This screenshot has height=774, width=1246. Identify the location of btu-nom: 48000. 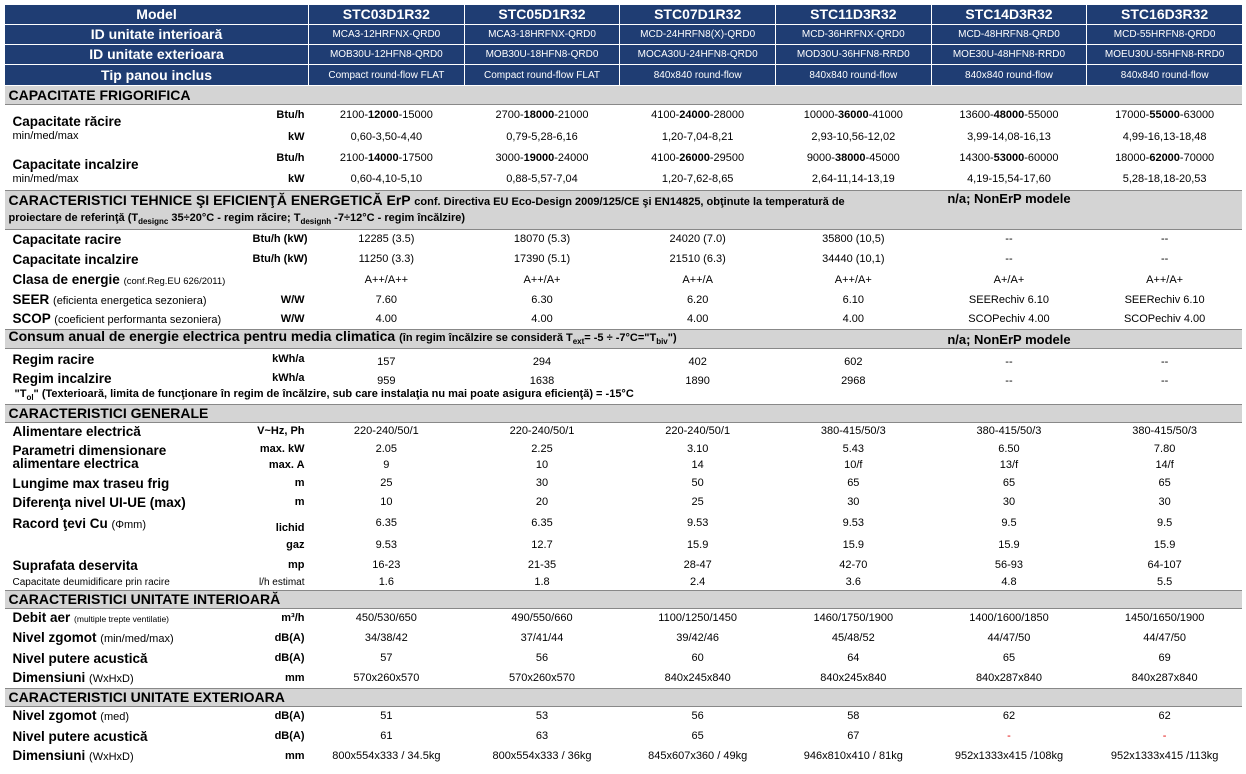
(1009, 115).